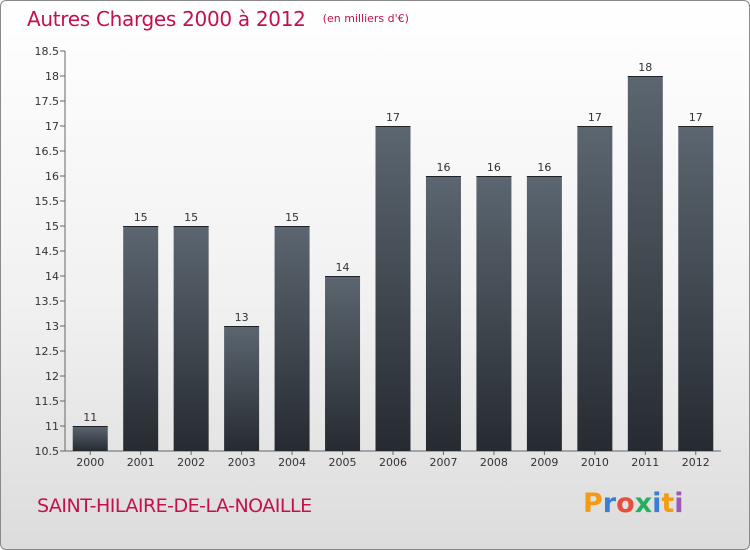 Image resolution: width=750 pixels, height=550 pixels. I want to click on logo-letter: r, so click(609, 503).